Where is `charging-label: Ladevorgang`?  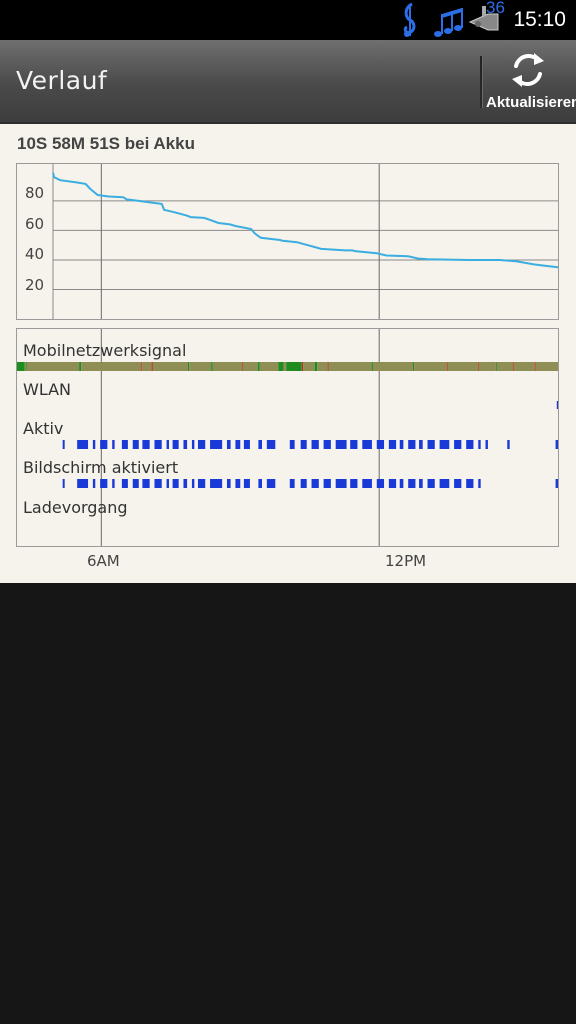
charging-label: Ladevorgang is located at coordinates (75, 507).